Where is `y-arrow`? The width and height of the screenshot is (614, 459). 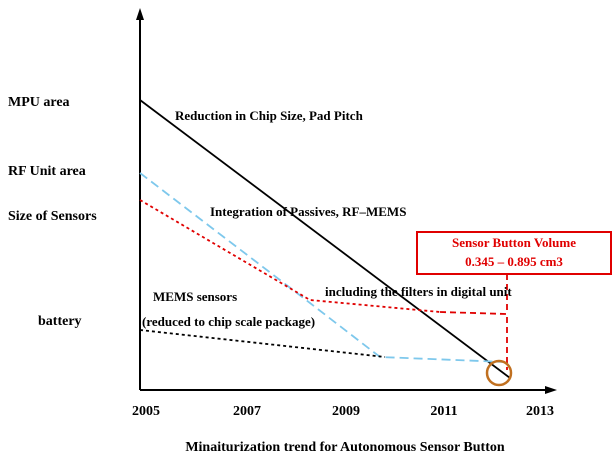
y-arrow is located at coordinates (140, 14).